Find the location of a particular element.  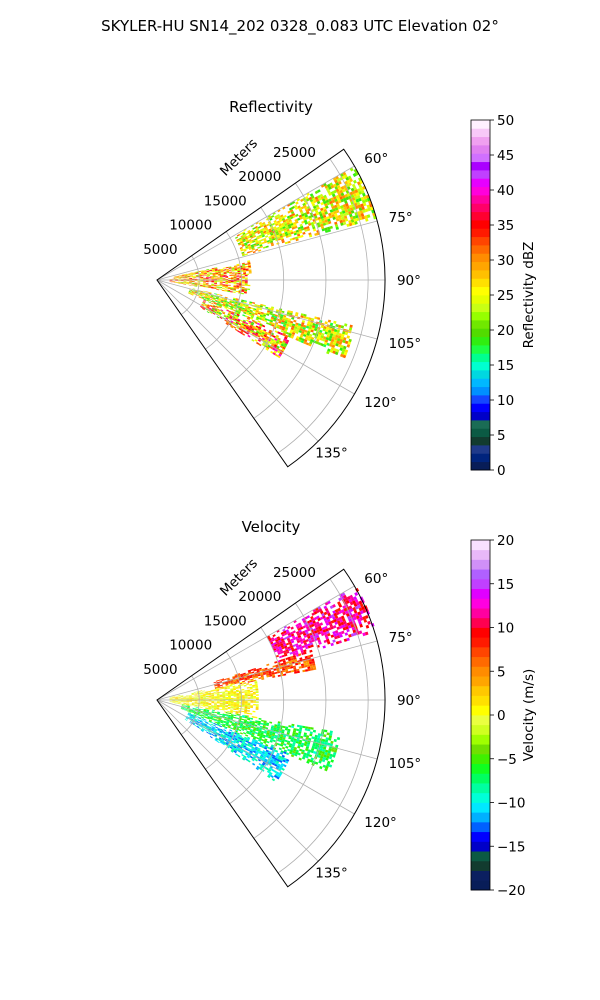

polar-grid is located at coordinates (270, 306).